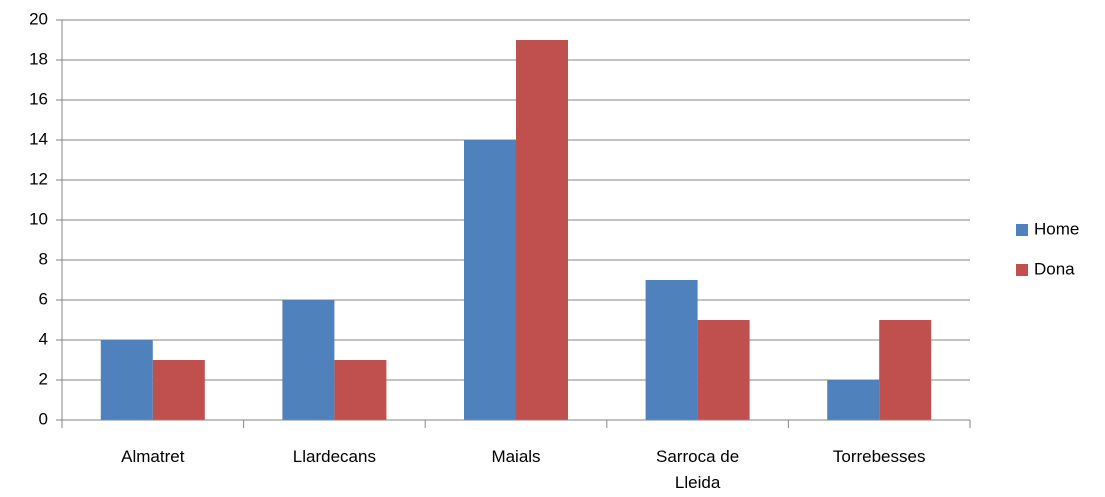 This screenshot has width=1105, height=497. What do you see at coordinates (43, 298) in the screenshot?
I see `y-tick-label: 6` at bounding box center [43, 298].